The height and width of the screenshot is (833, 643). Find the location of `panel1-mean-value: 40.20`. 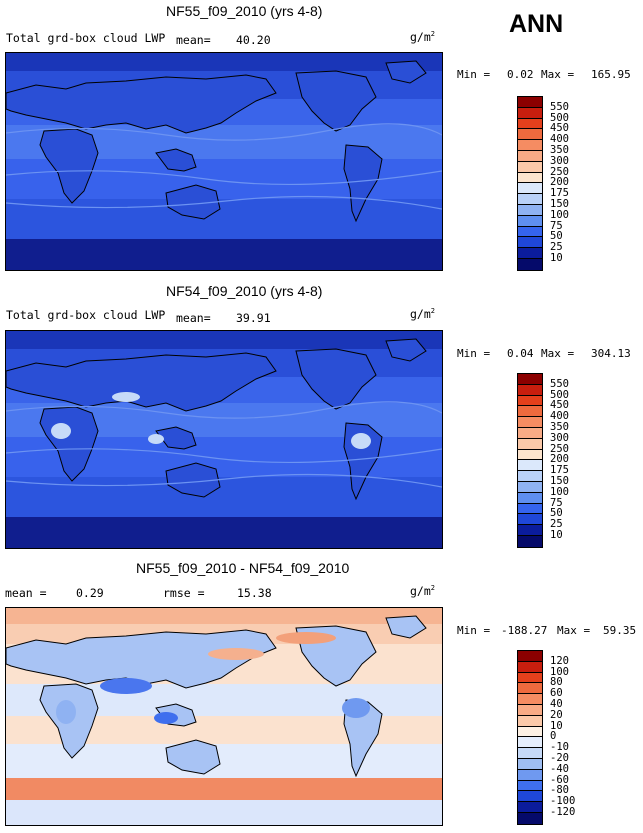

panel1-mean-value: 40.20 is located at coordinates (253, 40).